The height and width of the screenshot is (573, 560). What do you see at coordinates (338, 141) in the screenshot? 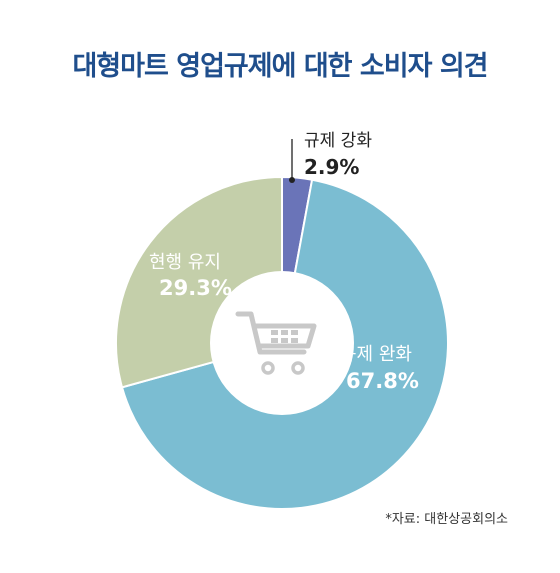
I see `slice-label-strengthen: 규제 강화` at bounding box center [338, 141].